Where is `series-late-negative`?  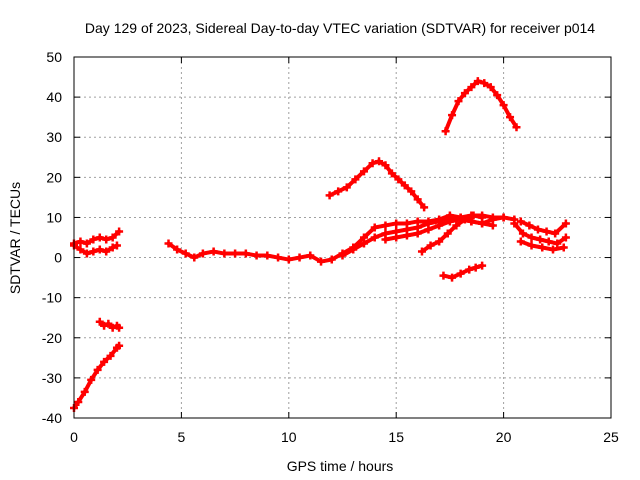 series-late-negative is located at coordinates (463, 271).